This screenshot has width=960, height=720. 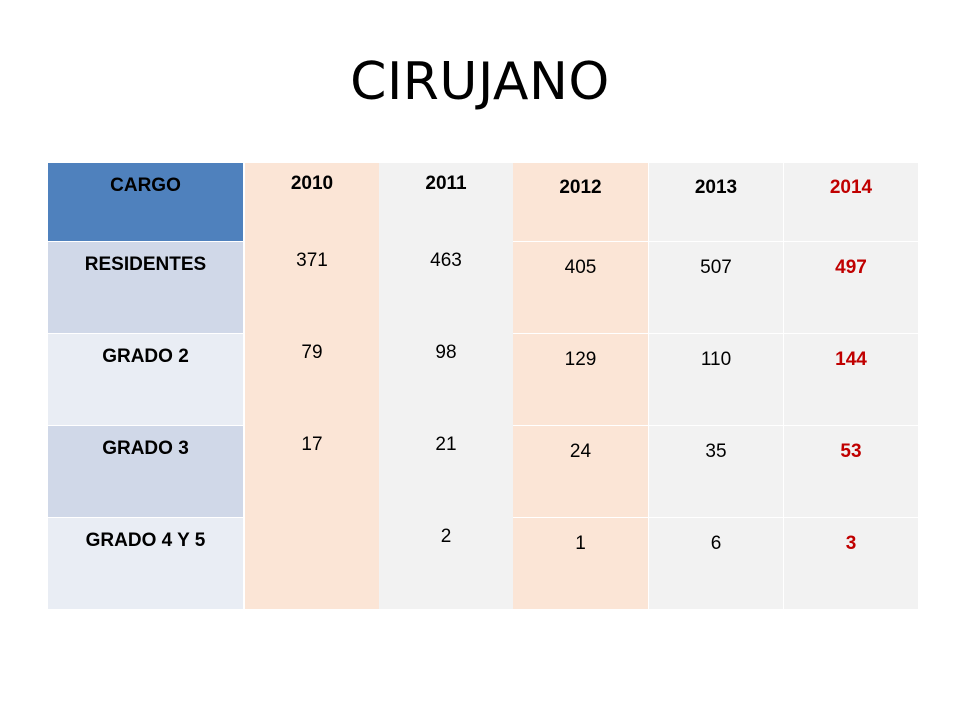 What do you see at coordinates (580, 543) in the screenshot?
I see `cell-2012: 1` at bounding box center [580, 543].